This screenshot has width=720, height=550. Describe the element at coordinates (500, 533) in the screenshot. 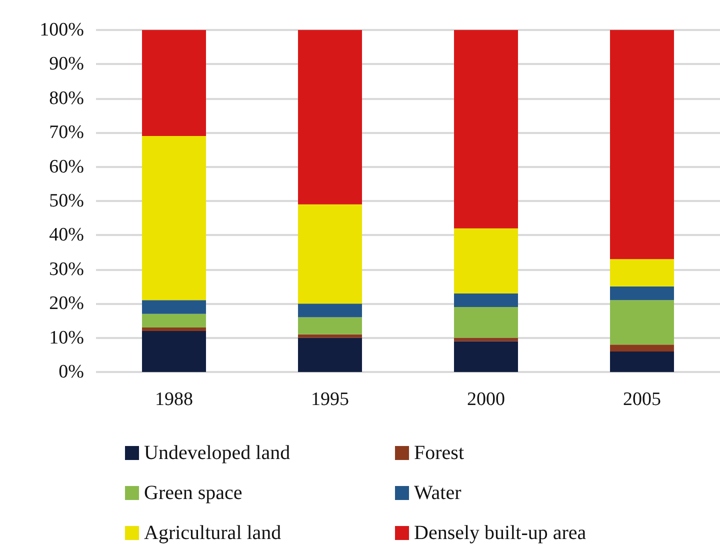

I see `legend-label: Densely built-up area` at that location.